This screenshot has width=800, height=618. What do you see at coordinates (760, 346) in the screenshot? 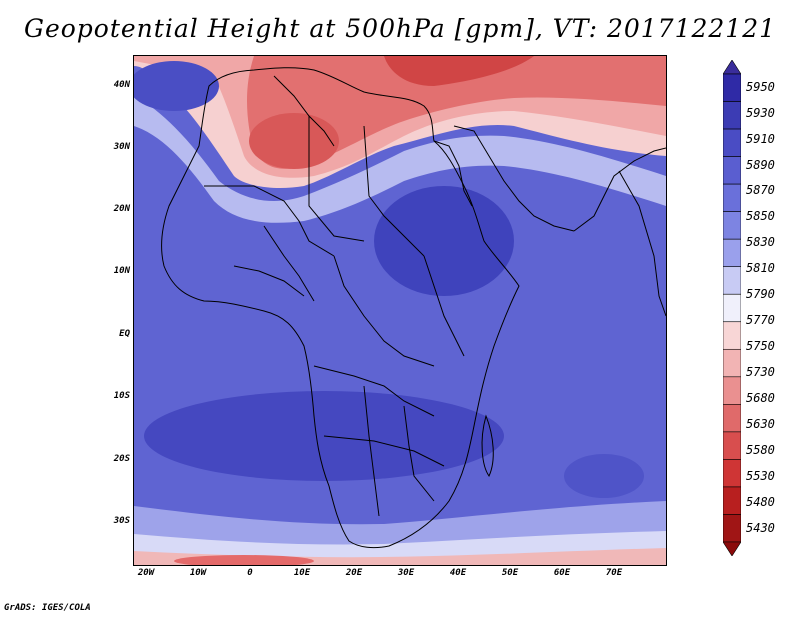
I see `colorbar-label: 5750` at bounding box center [760, 346].